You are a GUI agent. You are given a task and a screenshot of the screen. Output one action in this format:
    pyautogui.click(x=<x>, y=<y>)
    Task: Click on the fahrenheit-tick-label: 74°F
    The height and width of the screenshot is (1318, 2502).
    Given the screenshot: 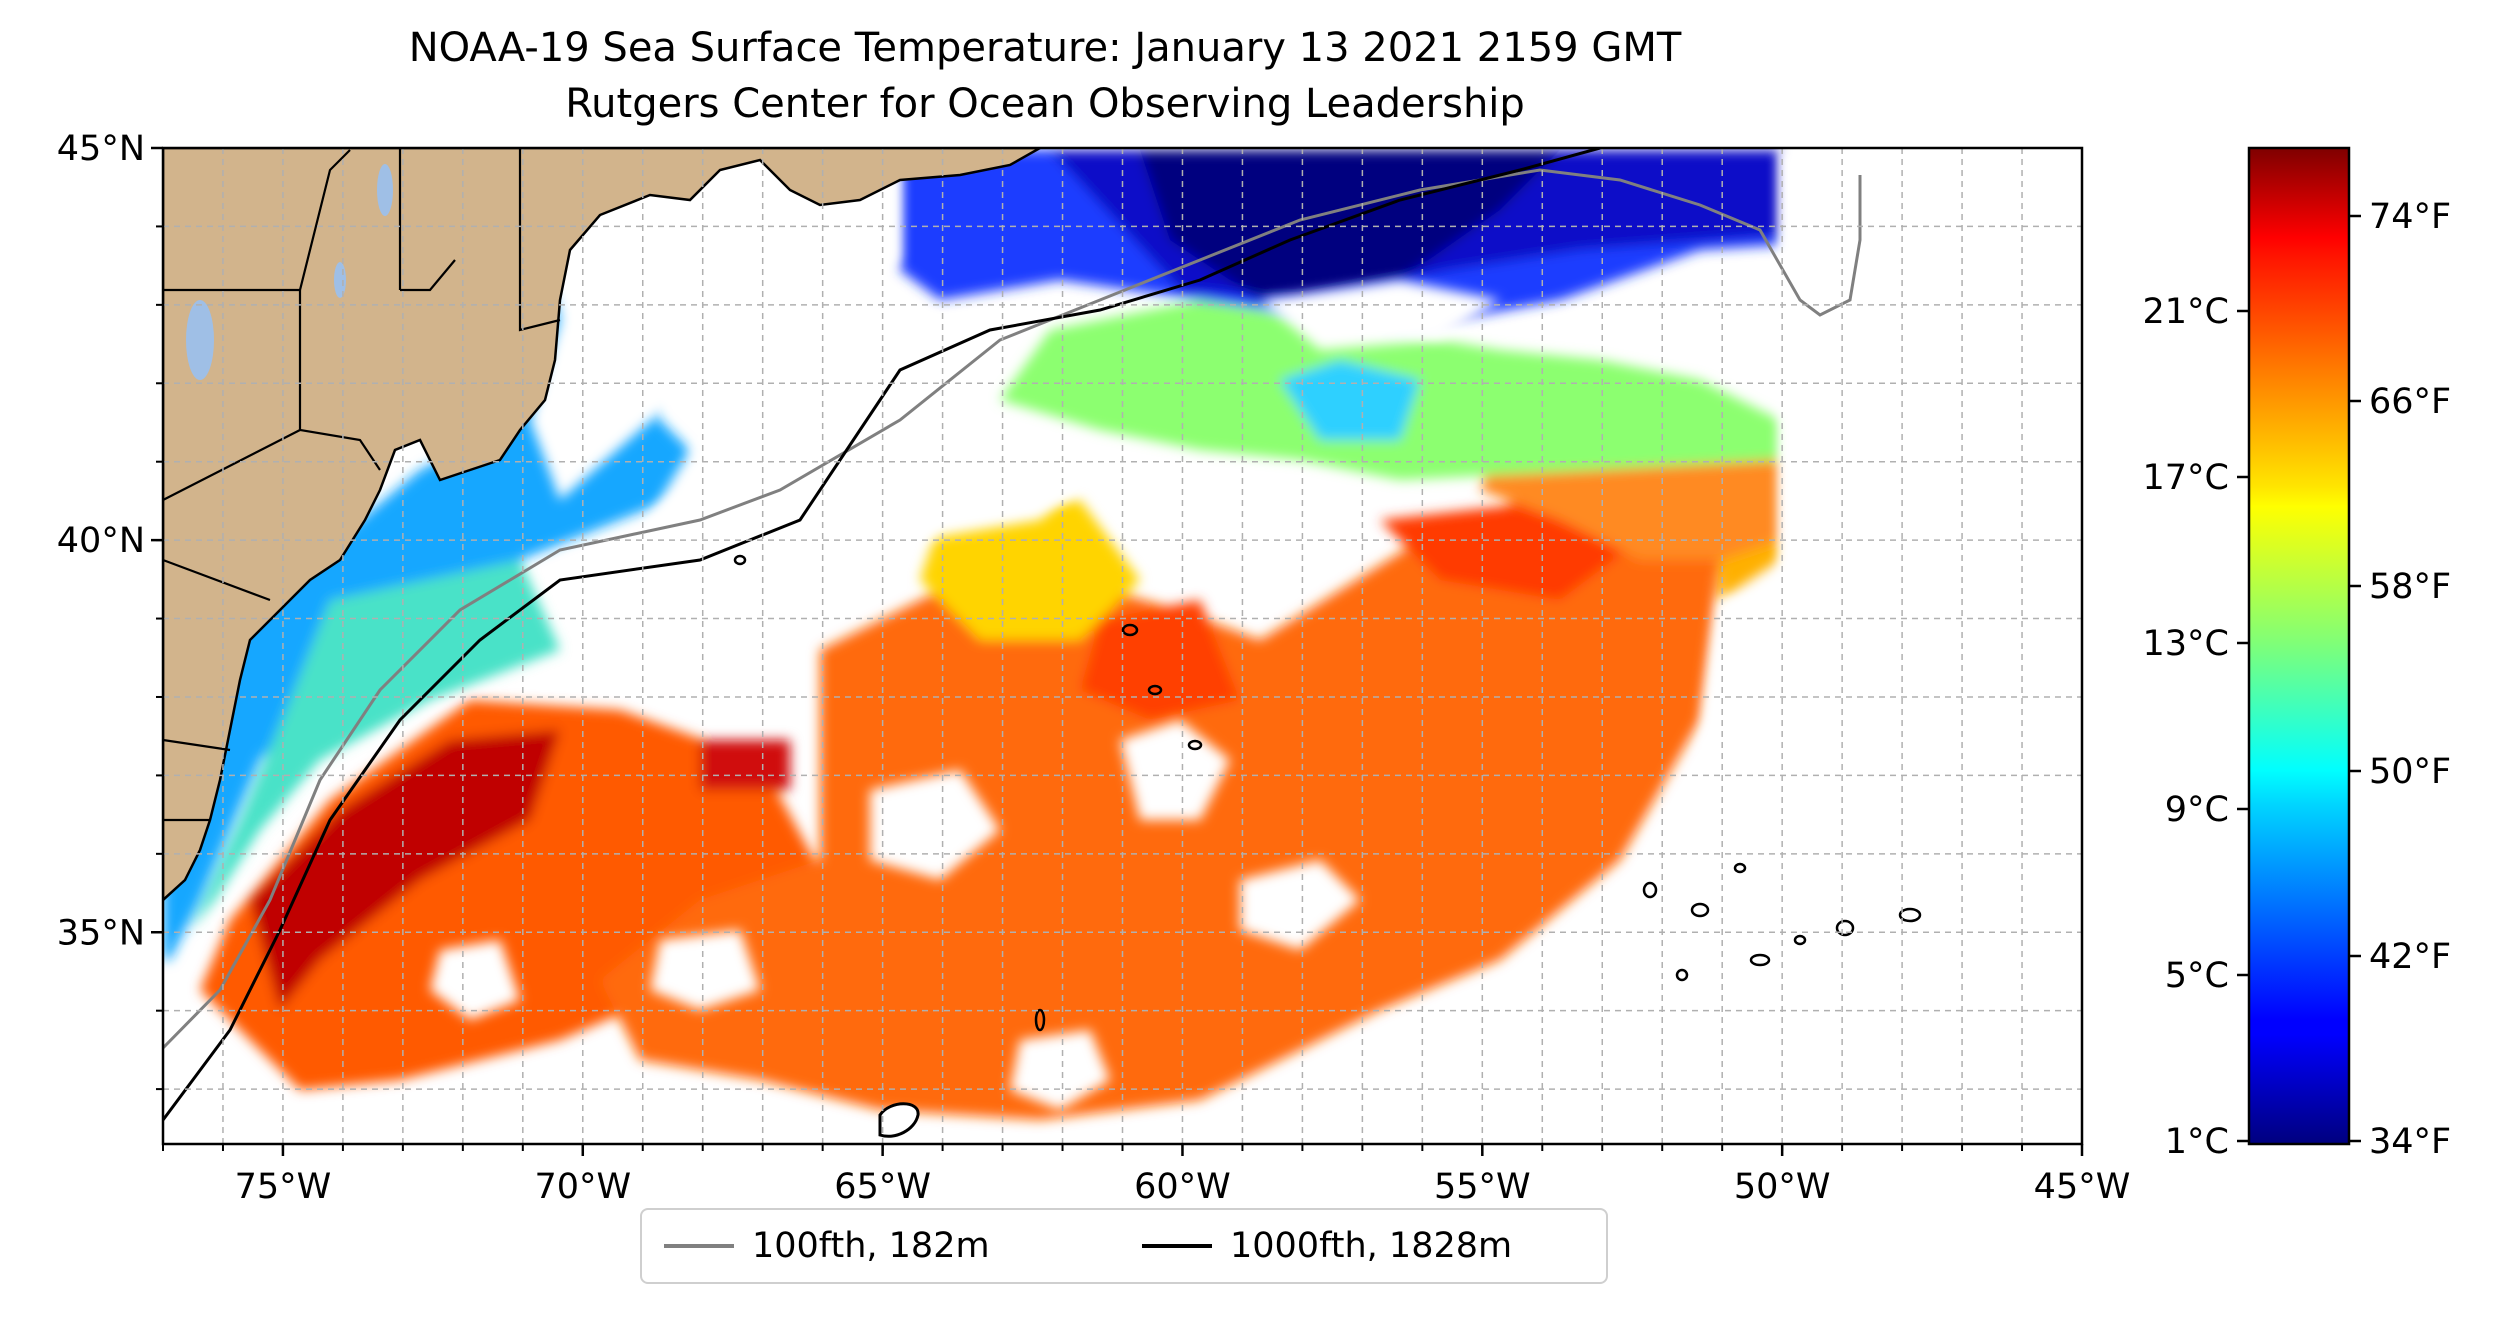 What is the action you would take?
    pyautogui.click(x=2410, y=217)
    